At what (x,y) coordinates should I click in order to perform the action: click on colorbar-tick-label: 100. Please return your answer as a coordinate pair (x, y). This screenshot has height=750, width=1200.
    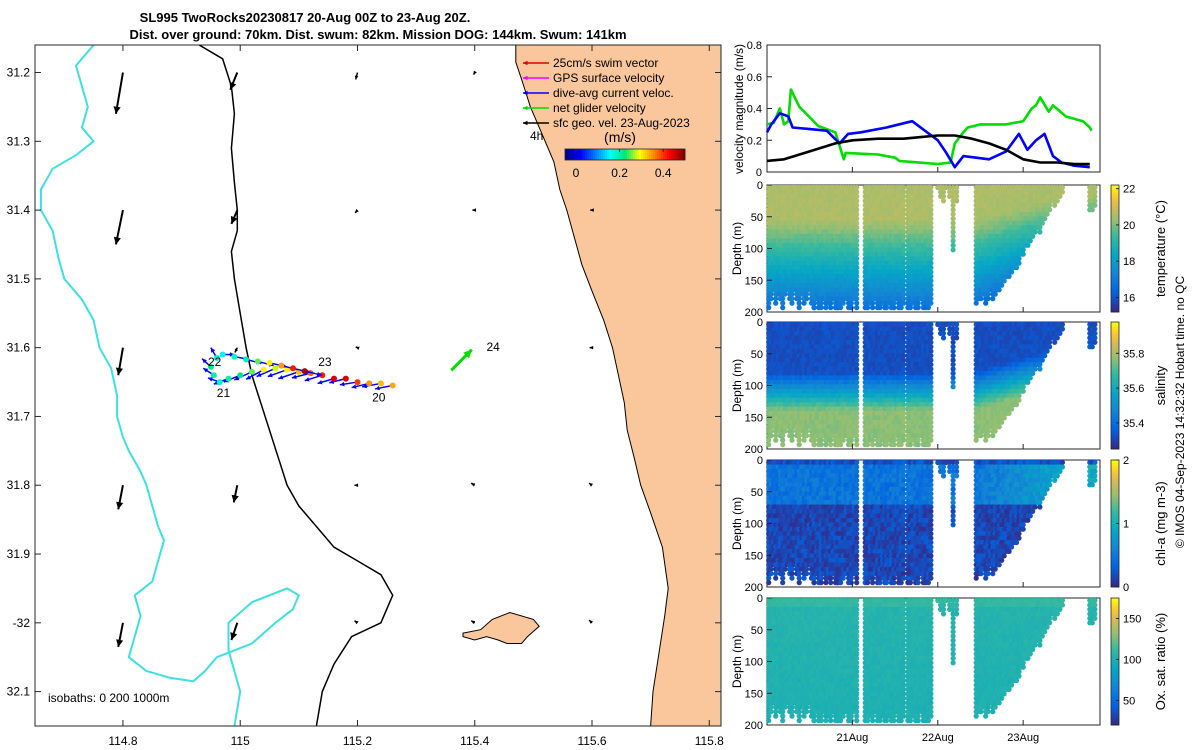
    Looking at the image, I should click on (1132, 660).